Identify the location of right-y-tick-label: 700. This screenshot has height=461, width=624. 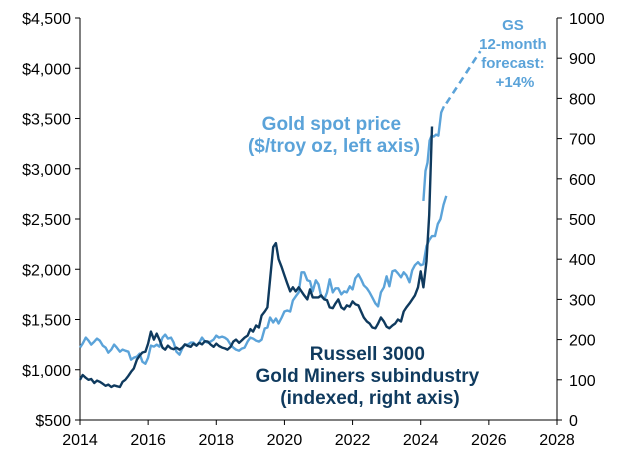
(582, 140).